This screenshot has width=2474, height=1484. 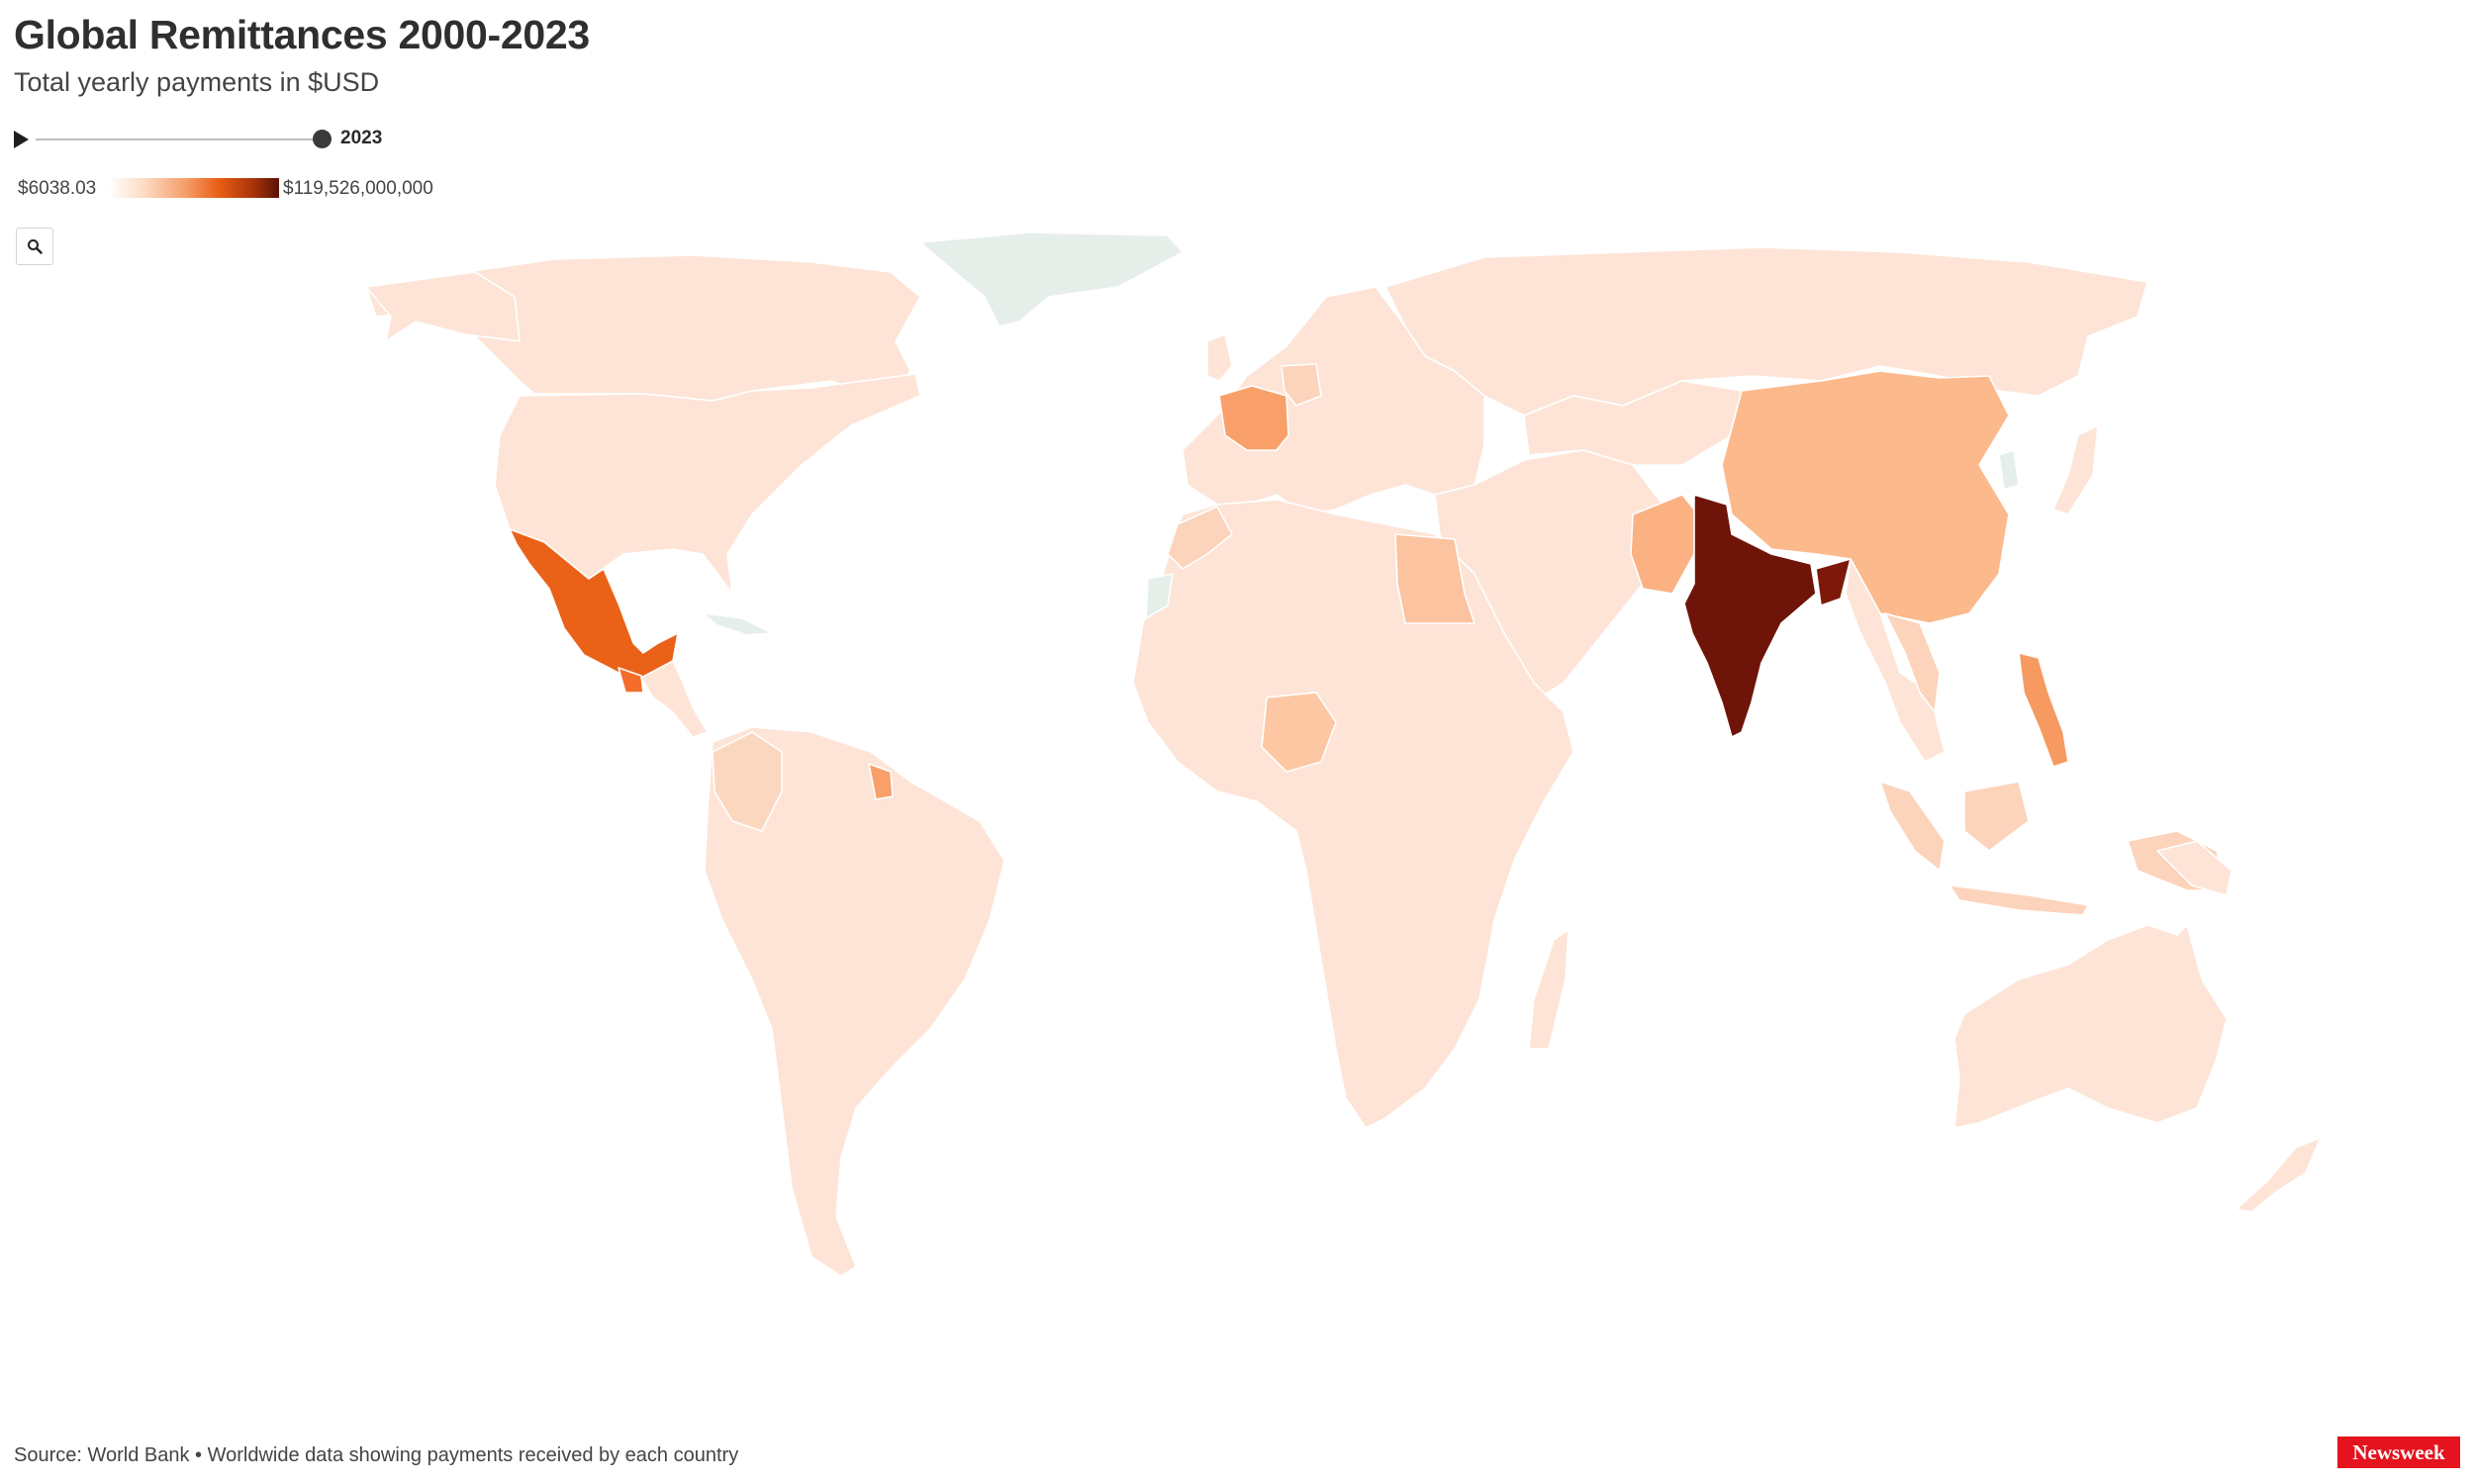 What do you see at coordinates (1766, 331) in the screenshot?
I see `region-russia` at bounding box center [1766, 331].